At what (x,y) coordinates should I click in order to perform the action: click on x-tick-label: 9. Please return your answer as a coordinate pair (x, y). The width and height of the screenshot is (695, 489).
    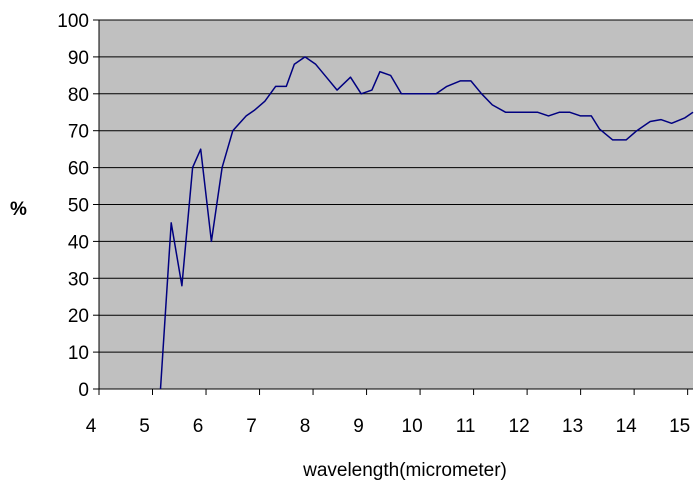
    Looking at the image, I should click on (358, 426).